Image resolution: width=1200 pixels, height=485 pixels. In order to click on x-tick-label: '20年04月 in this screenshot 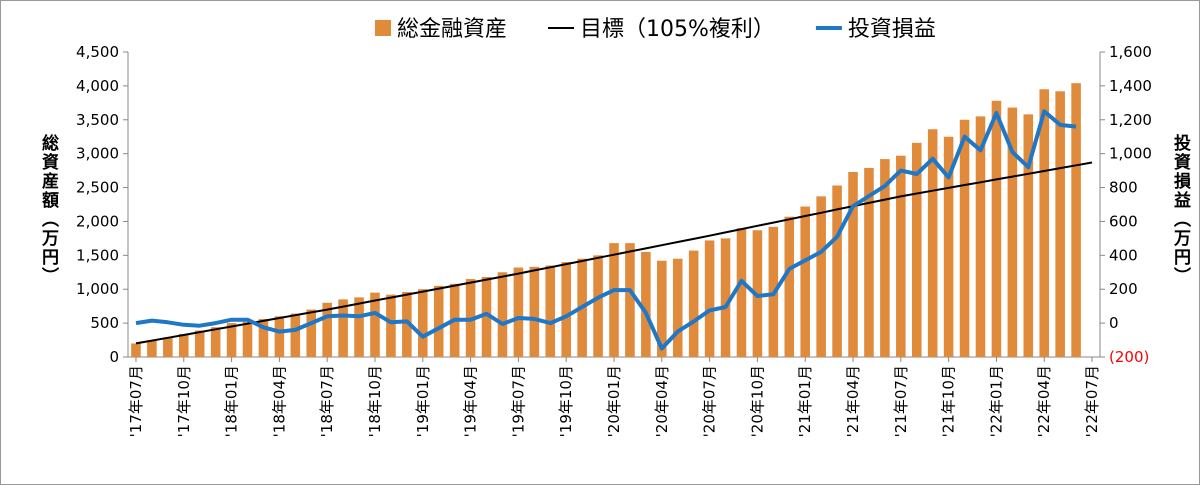, I will do `click(662, 401)`.